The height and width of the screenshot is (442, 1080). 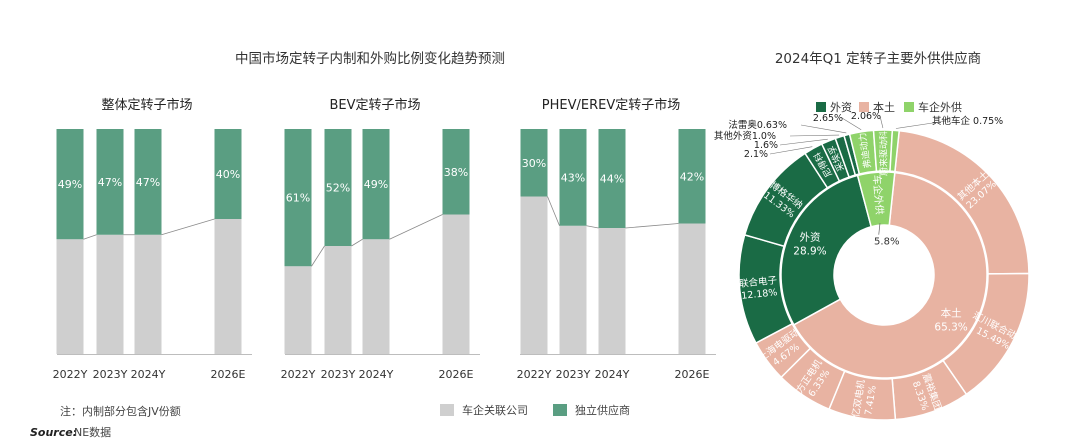 I want to click on outer-ring-segment, so click(x=895, y=151).